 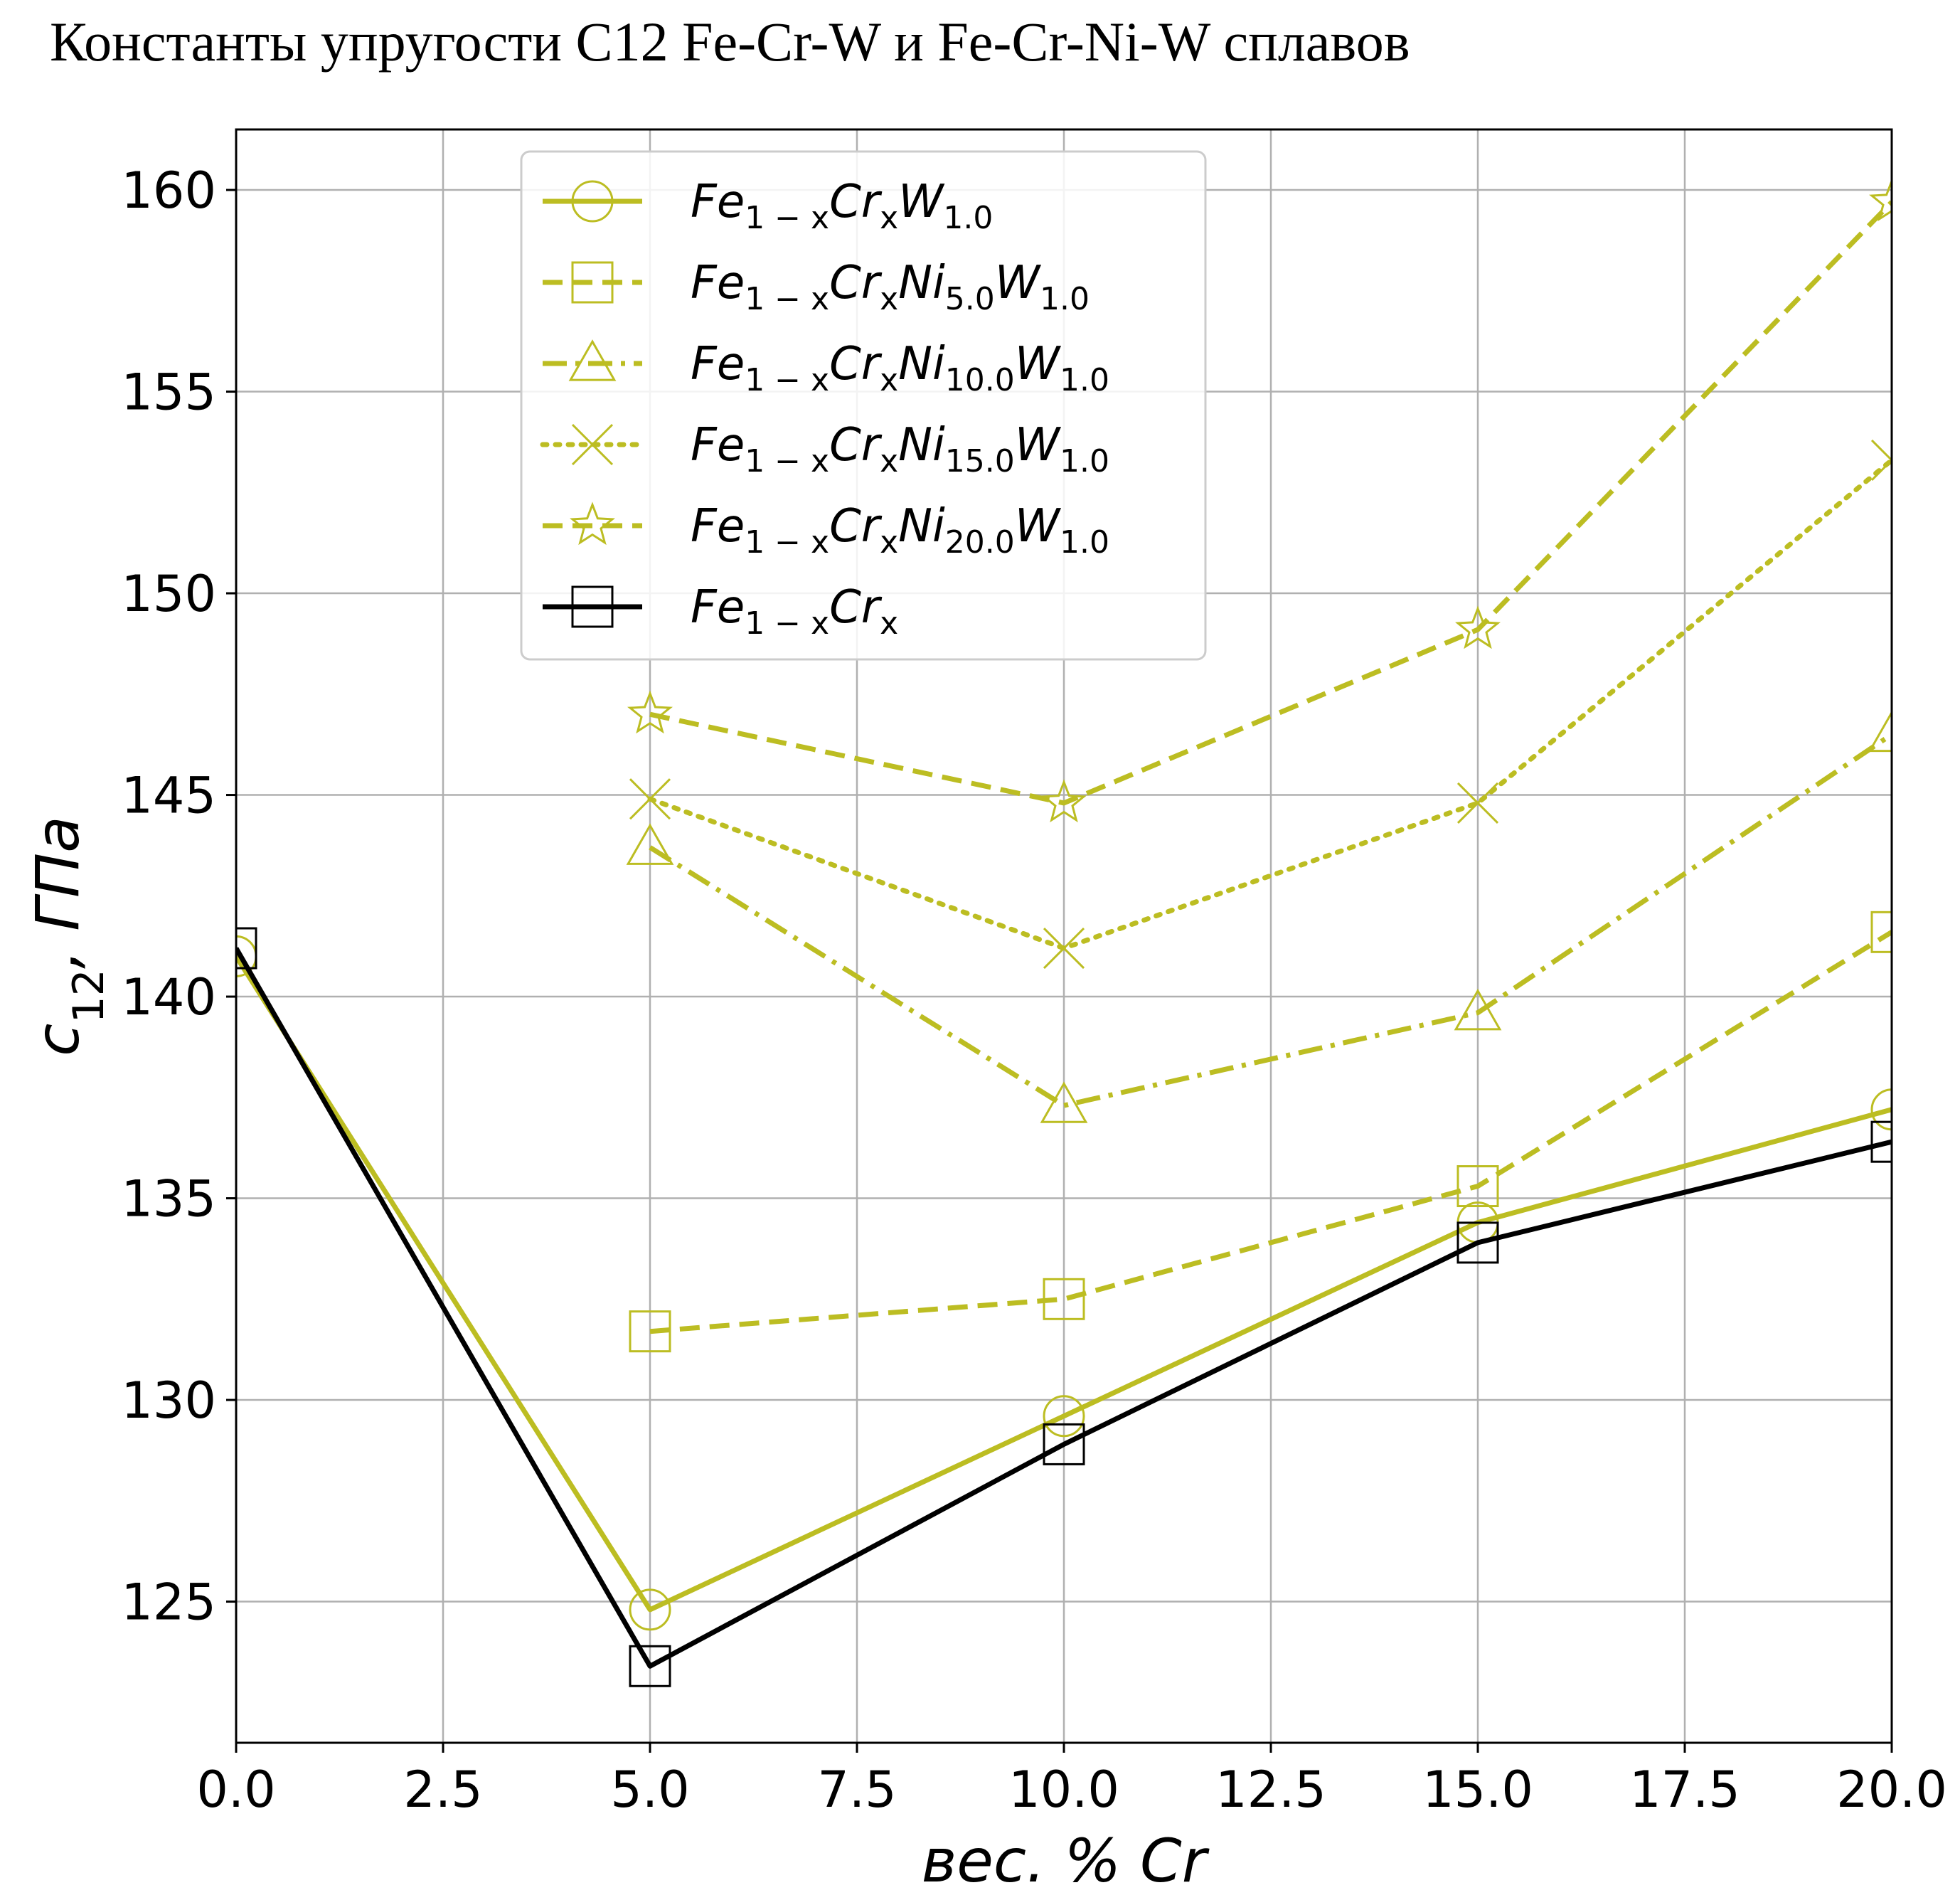 I want to click on y-tick-label: 155, so click(x=168, y=392).